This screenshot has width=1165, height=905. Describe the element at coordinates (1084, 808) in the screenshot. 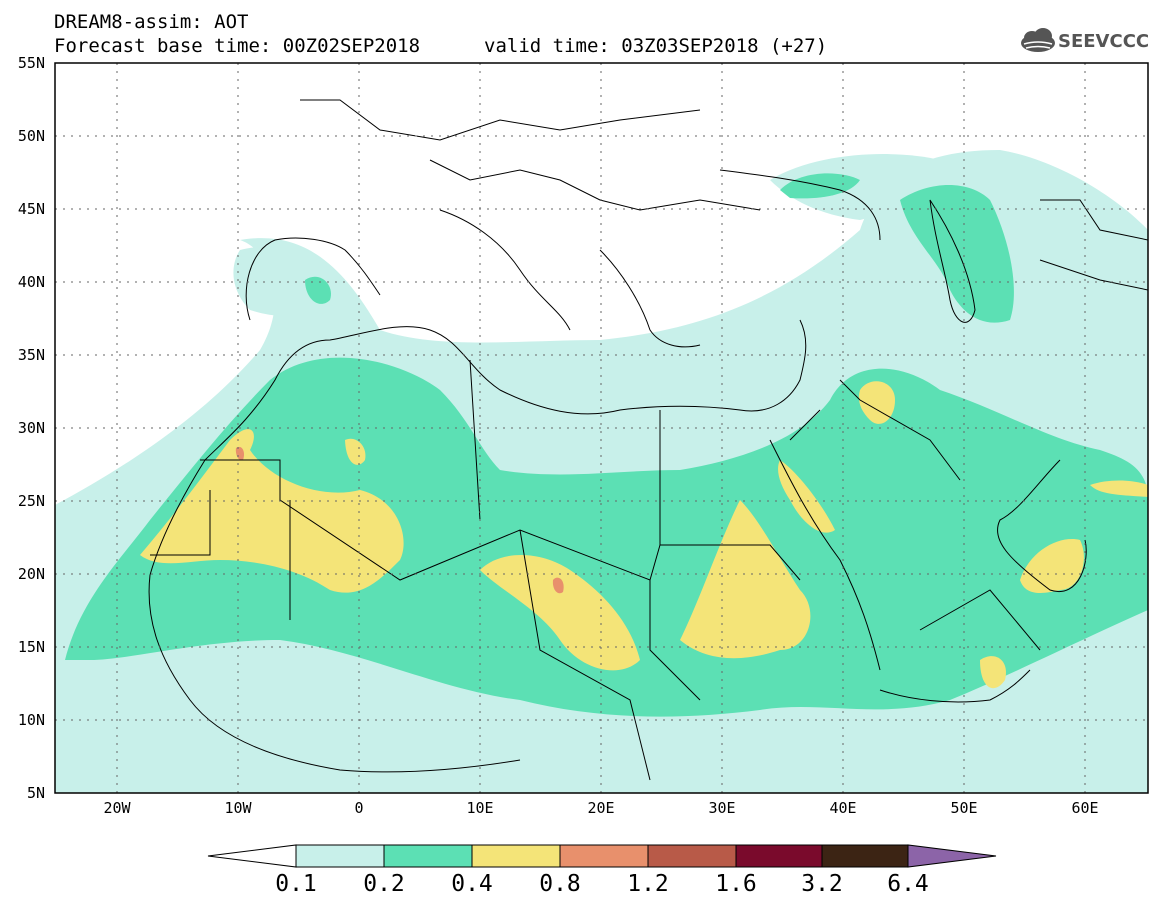

I see `lon-label: 60E` at that location.